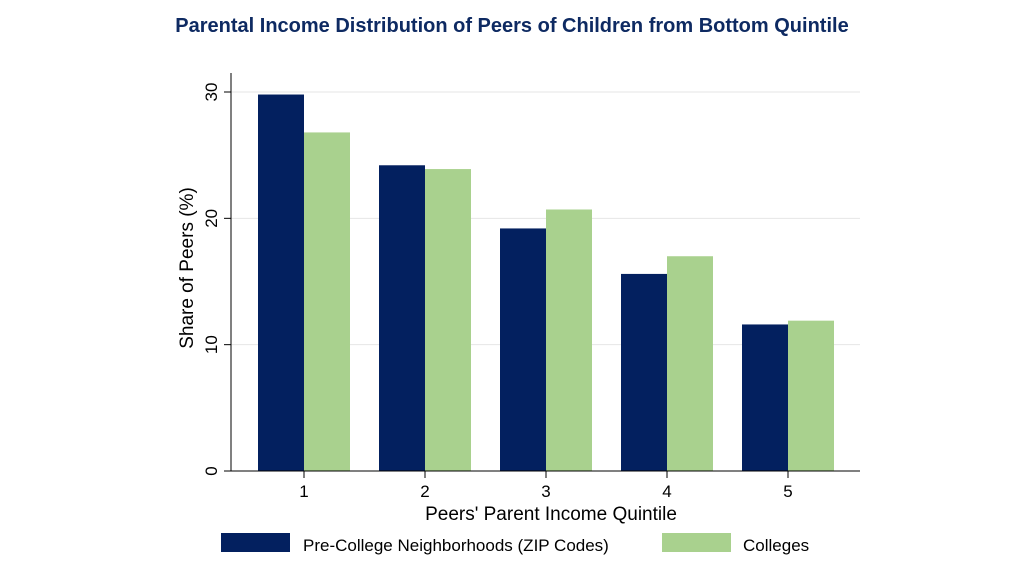  Describe the element at coordinates (211, 470) in the screenshot. I see `y-tick-label: 0` at that location.